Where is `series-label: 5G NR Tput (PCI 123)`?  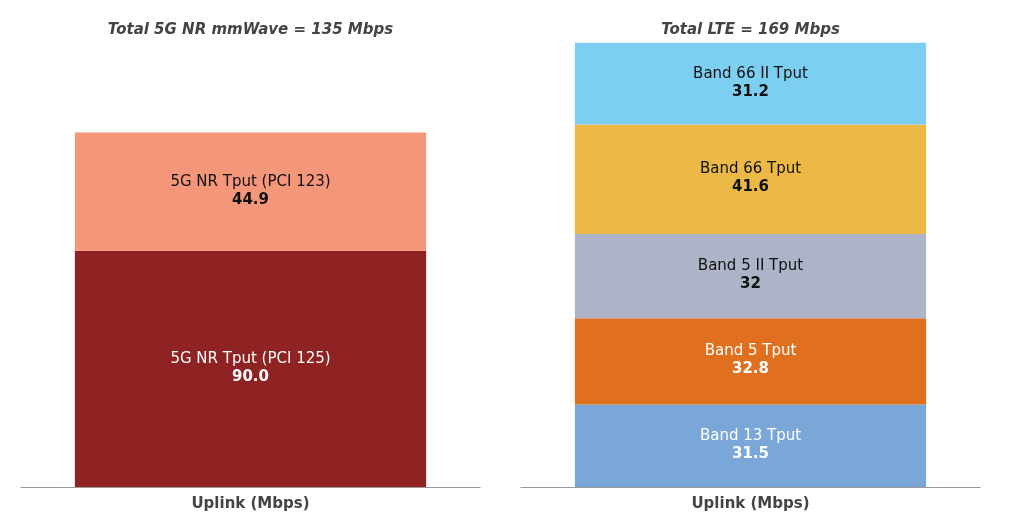
series-label: 5G NR Tput (PCI 123) is located at coordinates (250, 180).